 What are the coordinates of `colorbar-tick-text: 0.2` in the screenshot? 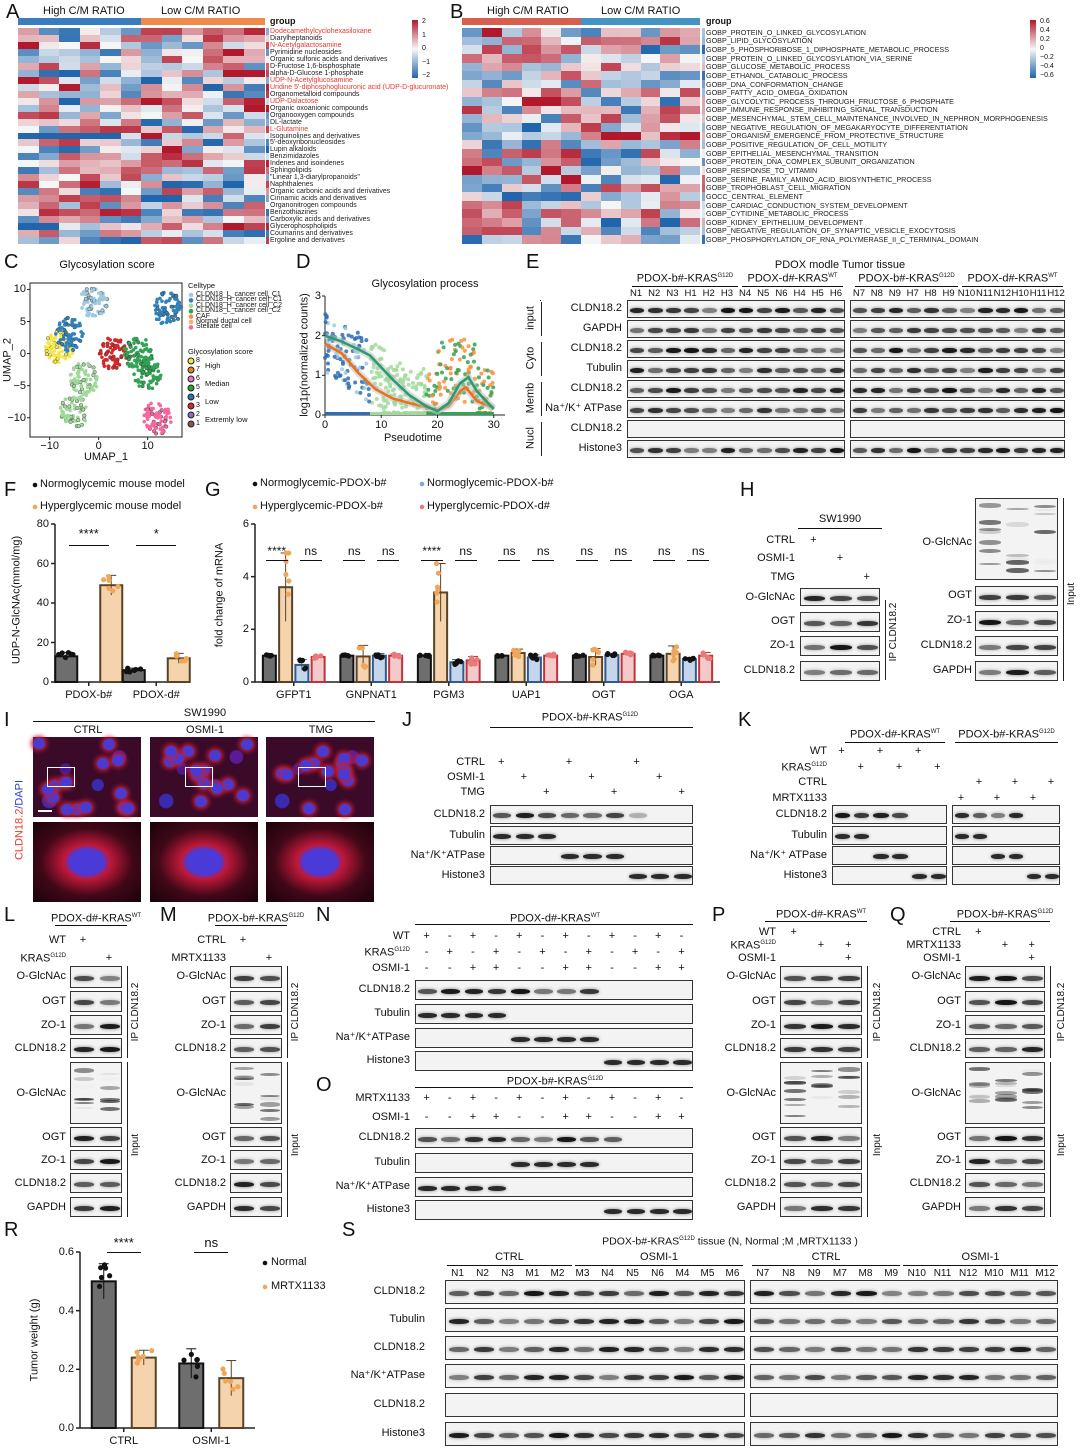 It's located at (1045, 39).